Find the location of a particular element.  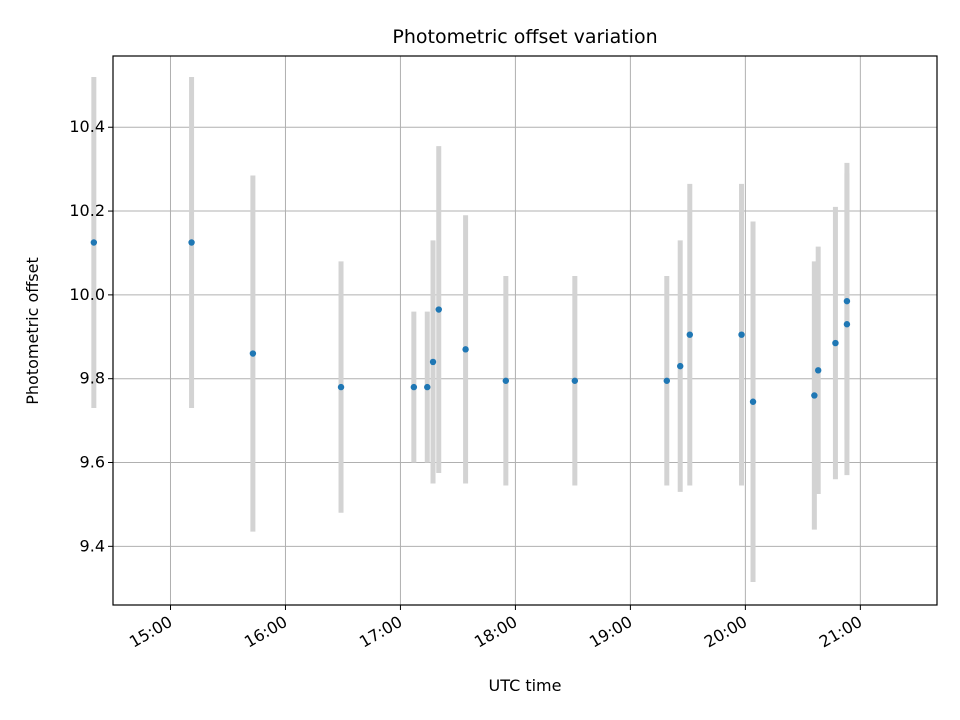

y-tick-label: 9.4 is located at coordinates (92, 545).